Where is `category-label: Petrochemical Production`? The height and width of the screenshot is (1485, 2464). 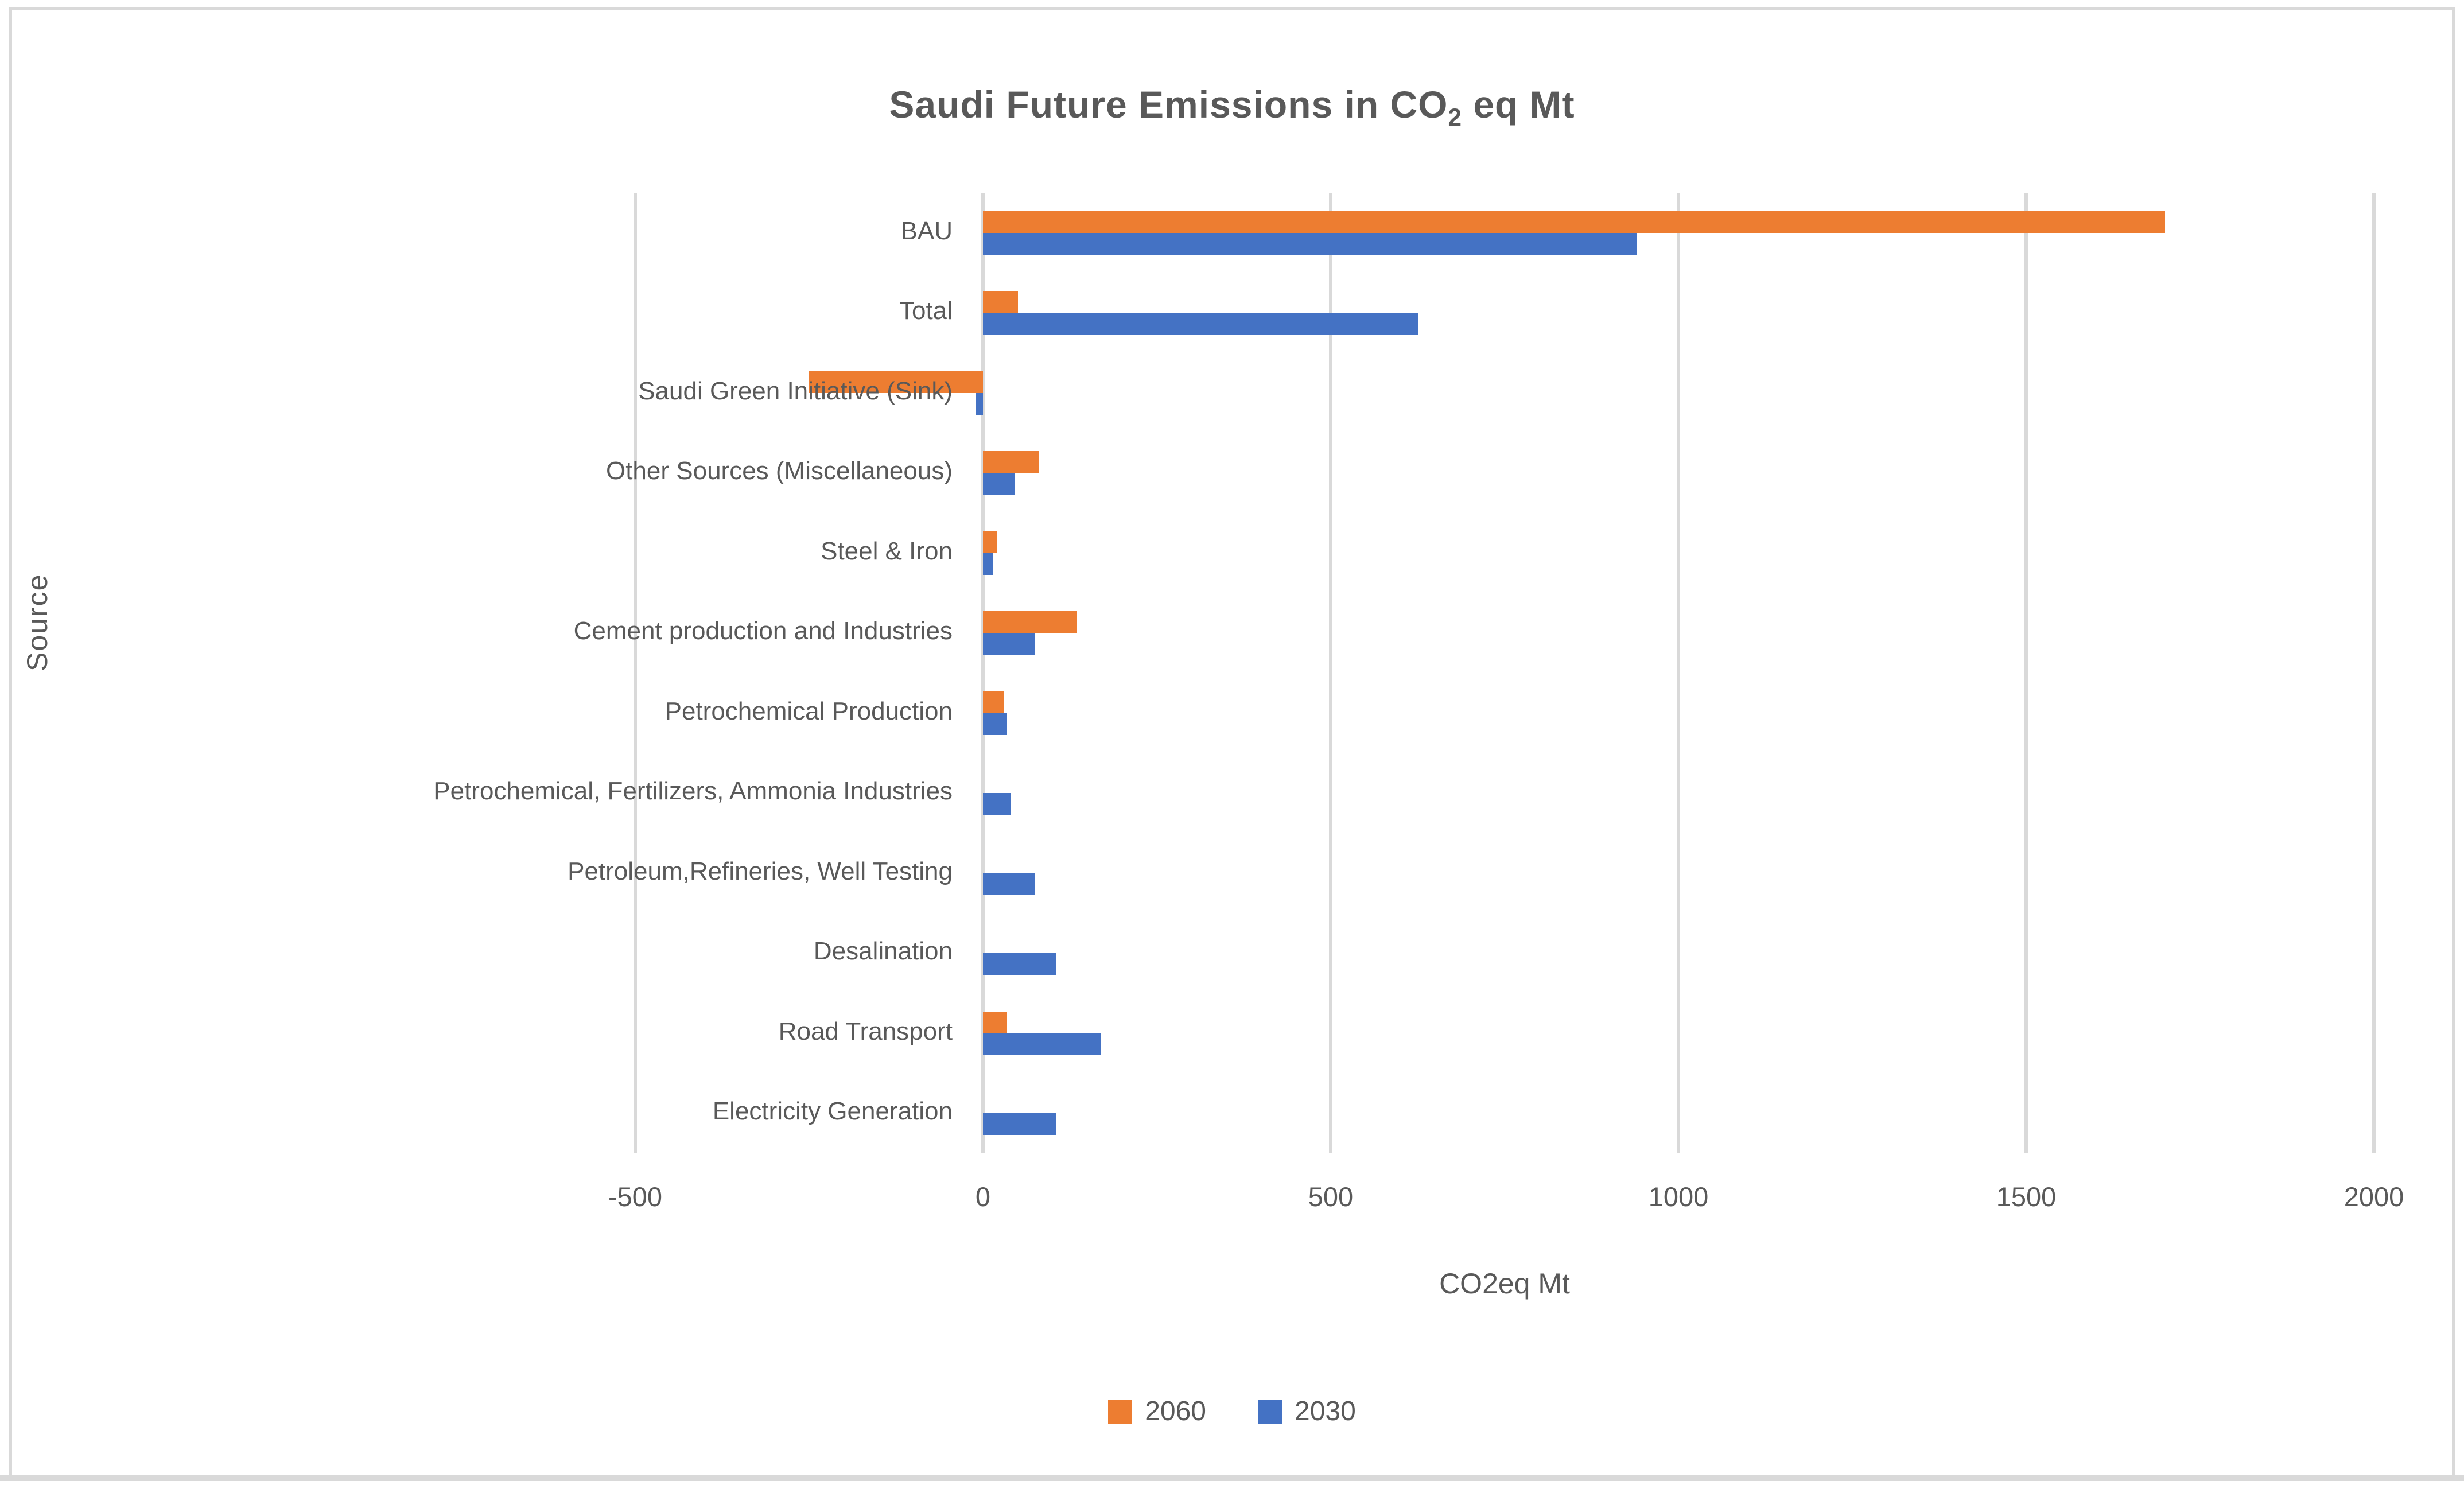
category-label: Petrochemical Production is located at coordinates (808, 711).